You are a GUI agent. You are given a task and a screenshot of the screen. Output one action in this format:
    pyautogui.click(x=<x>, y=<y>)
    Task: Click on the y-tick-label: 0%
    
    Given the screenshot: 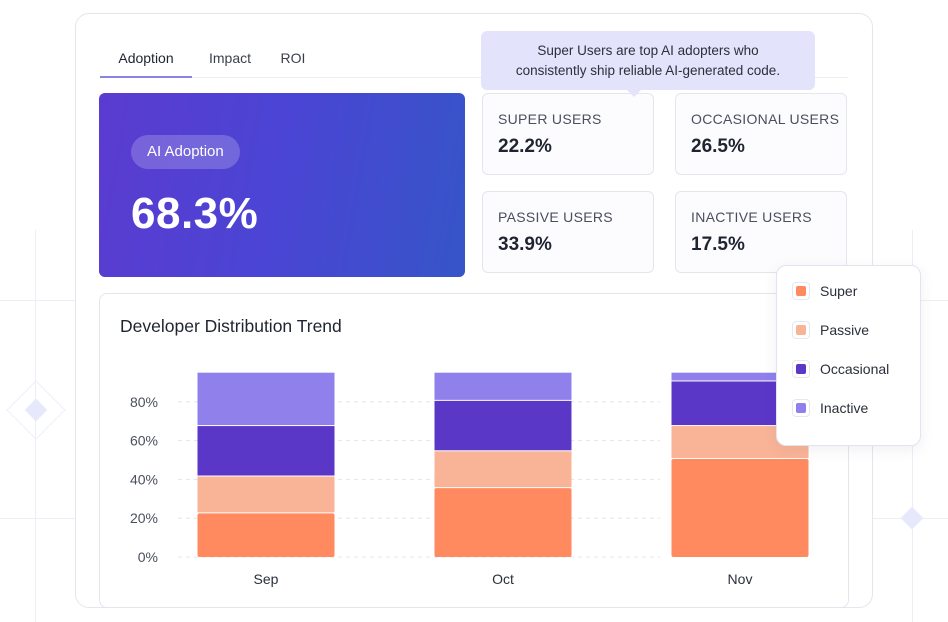 What is the action you would take?
    pyautogui.click(x=148, y=557)
    